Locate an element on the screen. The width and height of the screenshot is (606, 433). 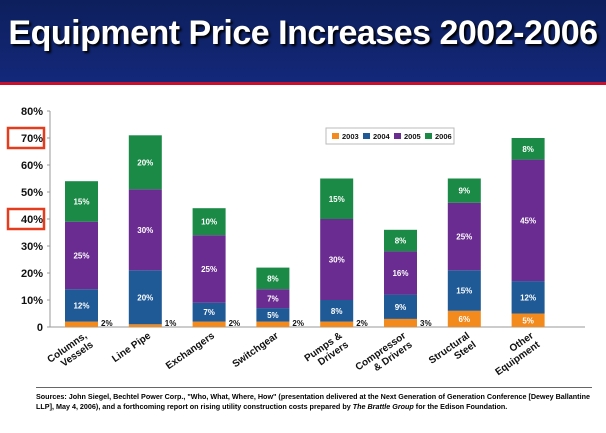
category-label: StructuralSteel is located at coordinates (452, 352).